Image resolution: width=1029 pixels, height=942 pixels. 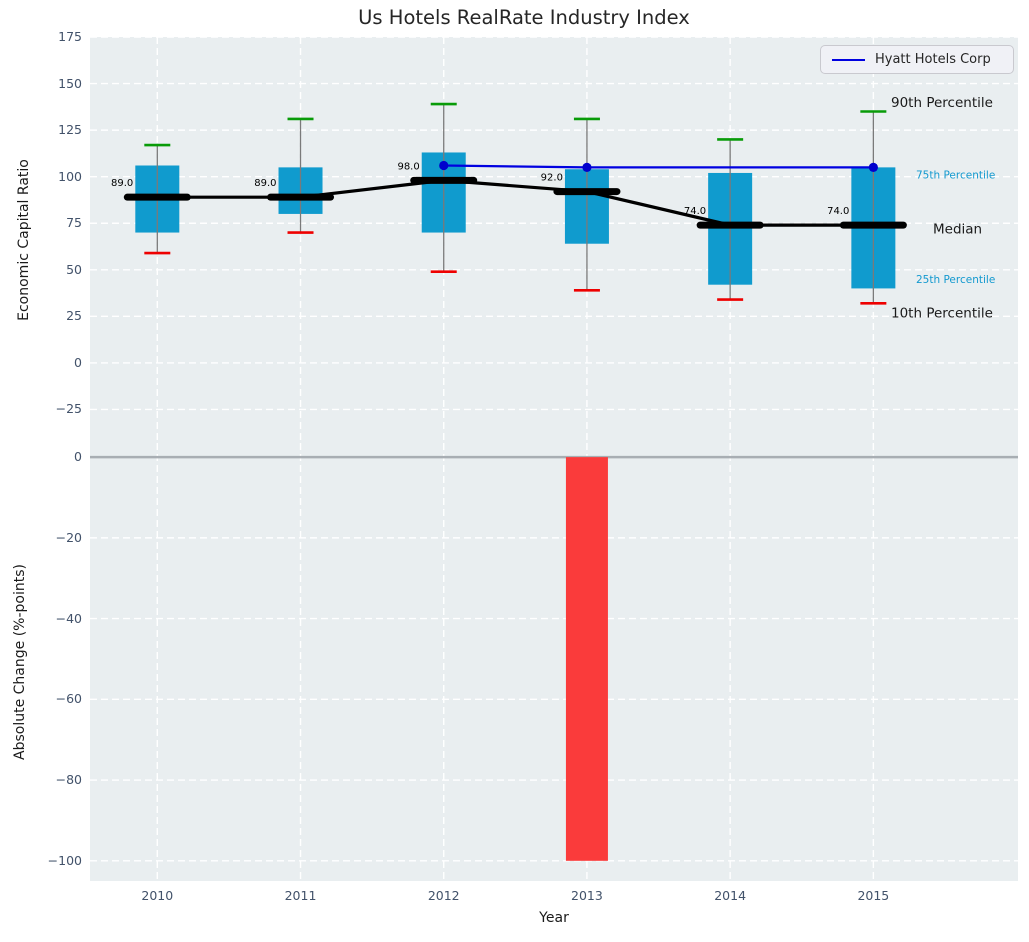 What do you see at coordinates (838, 211) in the screenshot?
I see `median-value-label-2015: 74.0` at bounding box center [838, 211].